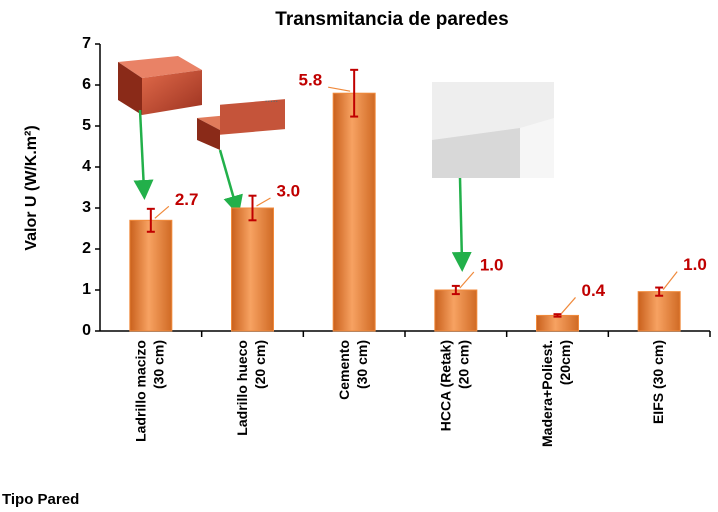 The height and width of the screenshot is (512, 718). What do you see at coordinates (311, 80) in the screenshot?
I see `value-label: 5.8` at bounding box center [311, 80].